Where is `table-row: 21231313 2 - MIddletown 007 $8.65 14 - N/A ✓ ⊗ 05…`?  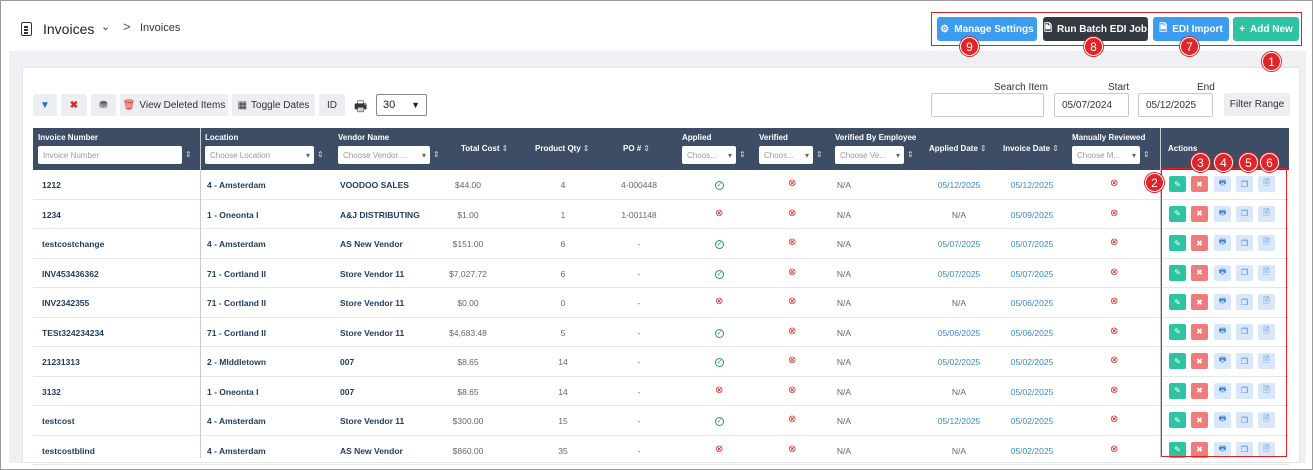 table-row: 21231313 2 - MIddletown 007 $8.65 14 - N/A ✓ ⊗ 05… is located at coordinates (661, 362).